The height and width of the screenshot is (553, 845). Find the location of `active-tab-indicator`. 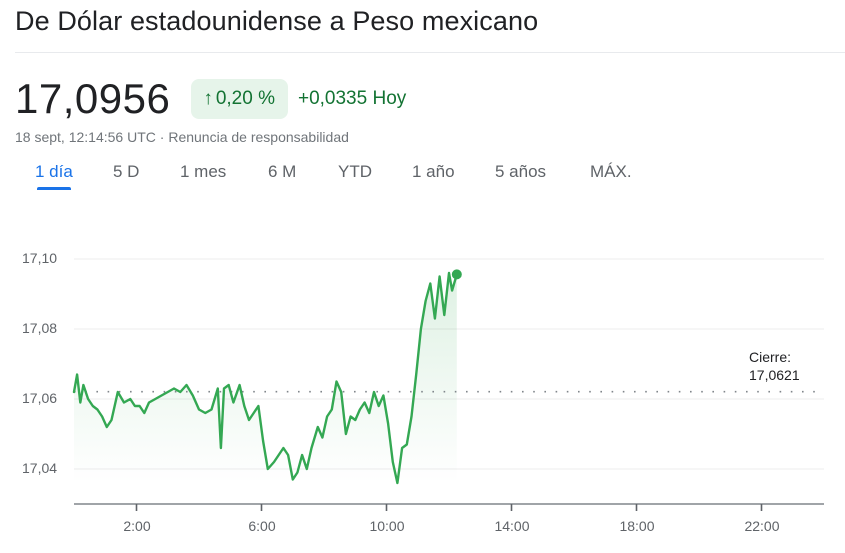

active-tab-indicator is located at coordinates (54, 188).